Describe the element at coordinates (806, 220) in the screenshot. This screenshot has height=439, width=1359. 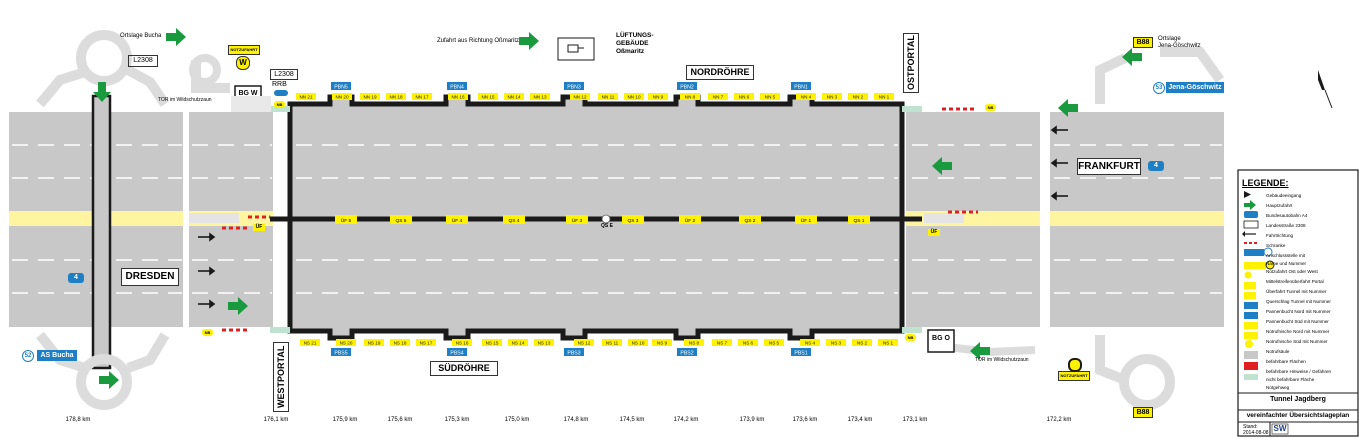
I see `crossing-9: ÜF 1` at that location.